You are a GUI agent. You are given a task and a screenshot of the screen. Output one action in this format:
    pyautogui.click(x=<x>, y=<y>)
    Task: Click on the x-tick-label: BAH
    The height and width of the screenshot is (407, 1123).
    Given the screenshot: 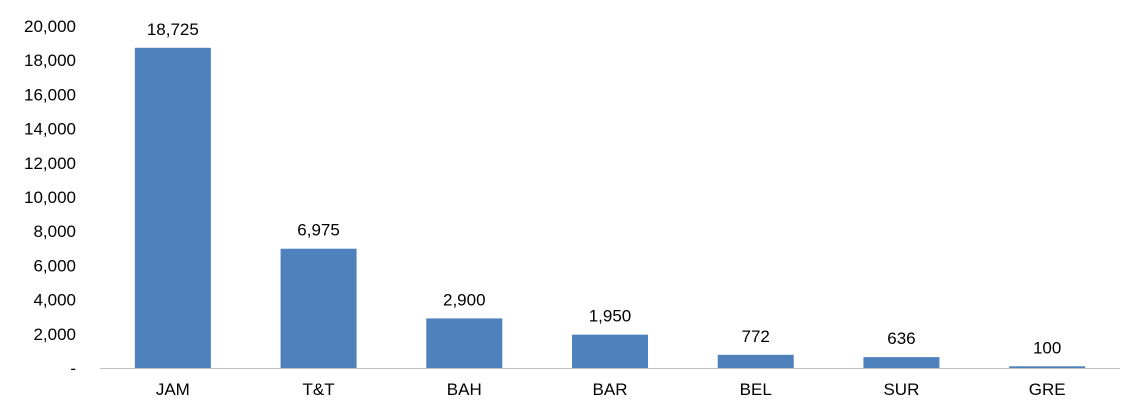 What is the action you would take?
    pyautogui.click(x=464, y=389)
    